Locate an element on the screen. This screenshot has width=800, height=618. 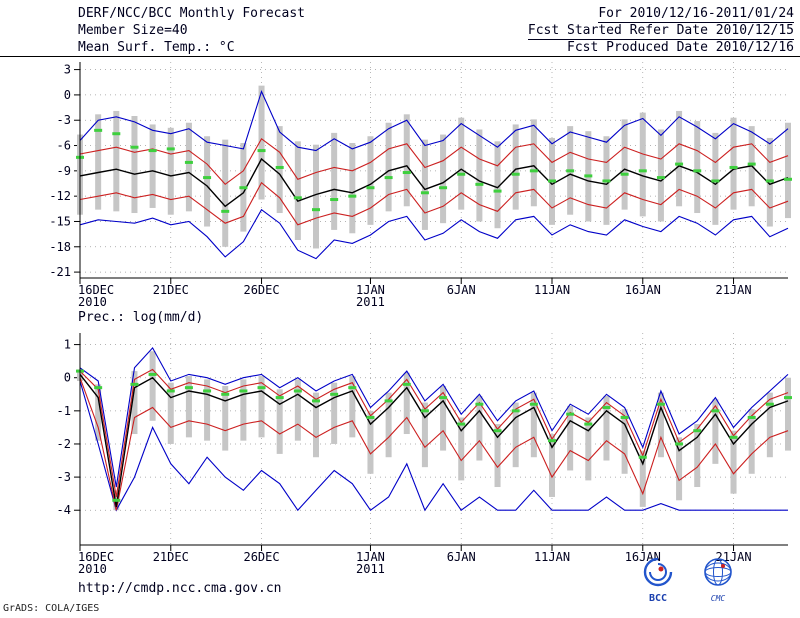
y-tick-label: -1 is located at coordinates (64, 411).